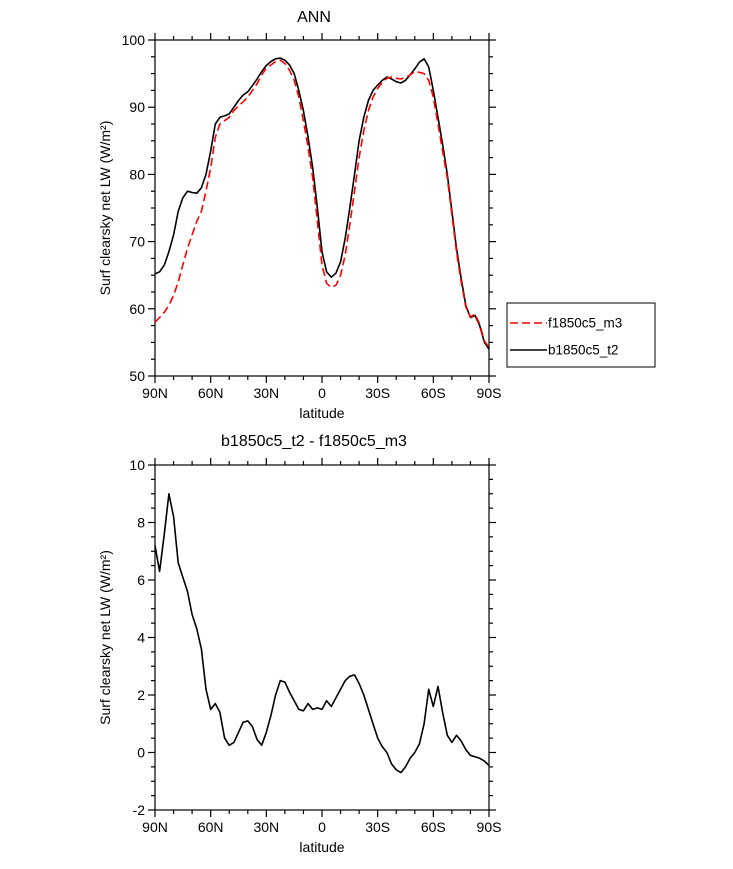  What do you see at coordinates (137, 242) in the screenshot?
I see `y-tick-label: 70` at bounding box center [137, 242].